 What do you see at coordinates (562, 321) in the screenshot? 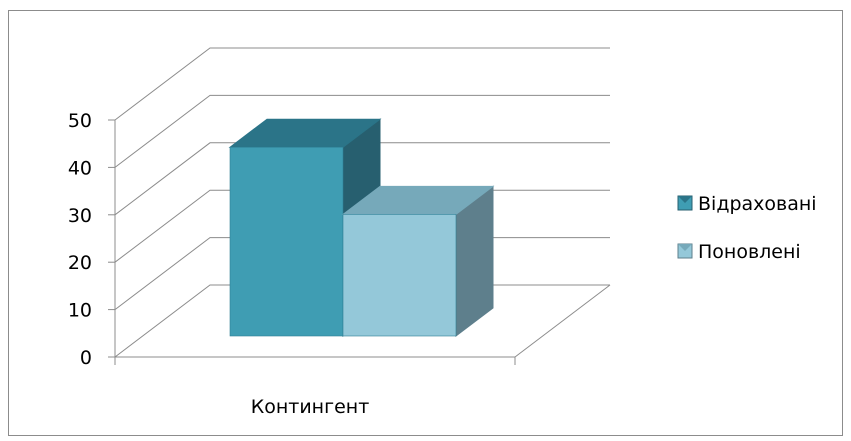
I see `floor-edge` at bounding box center [562, 321].